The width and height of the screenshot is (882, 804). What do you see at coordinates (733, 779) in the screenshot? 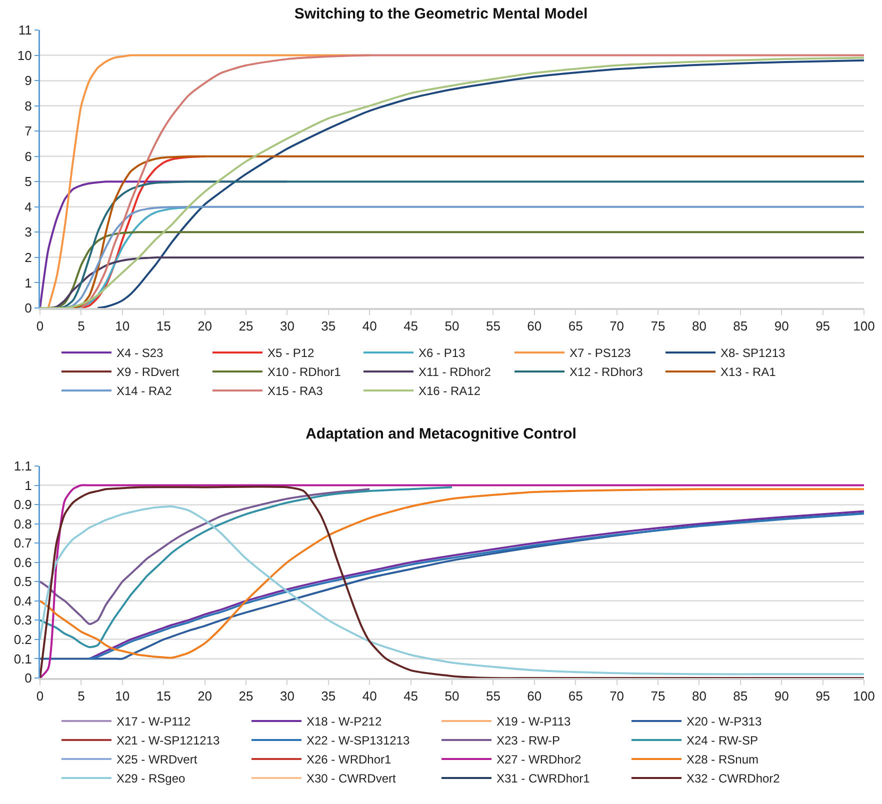
I see `legend-label: X32 - CWRDhor2` at bounding box center [733, 779].